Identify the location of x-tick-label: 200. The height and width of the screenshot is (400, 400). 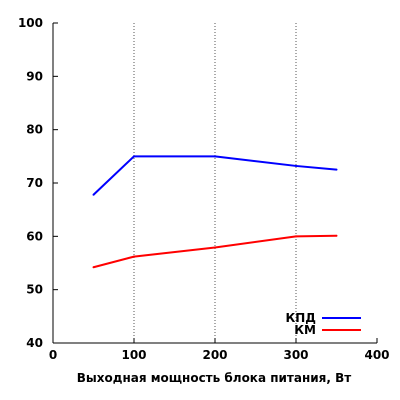
(214, 355).